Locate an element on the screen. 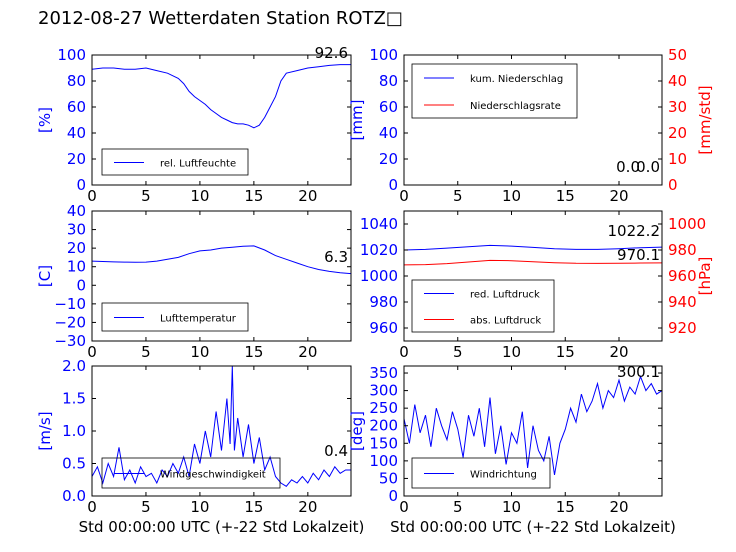  y-axis-label: [C] is located at coordinates (45, 276).